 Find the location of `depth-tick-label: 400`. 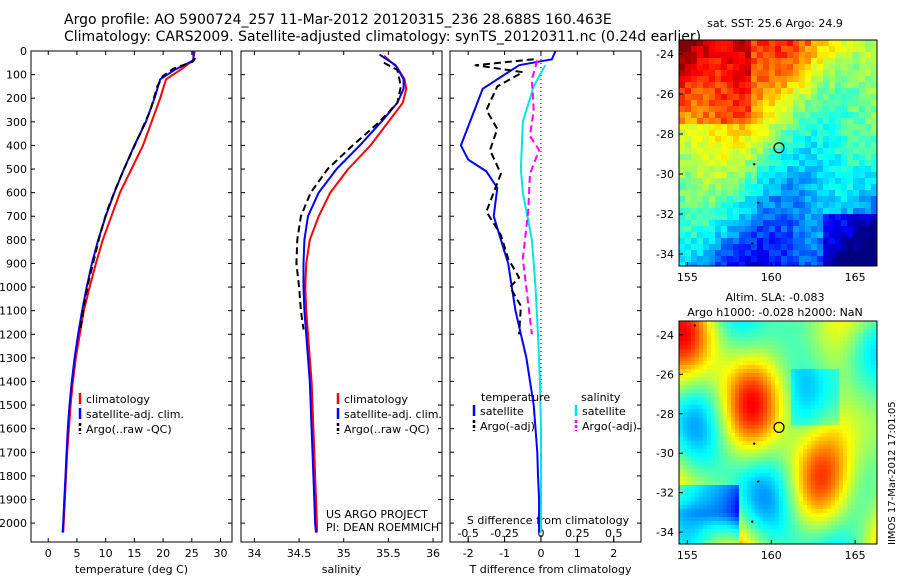

depth-tick-label: 400 is located at coordinates (16, 145).